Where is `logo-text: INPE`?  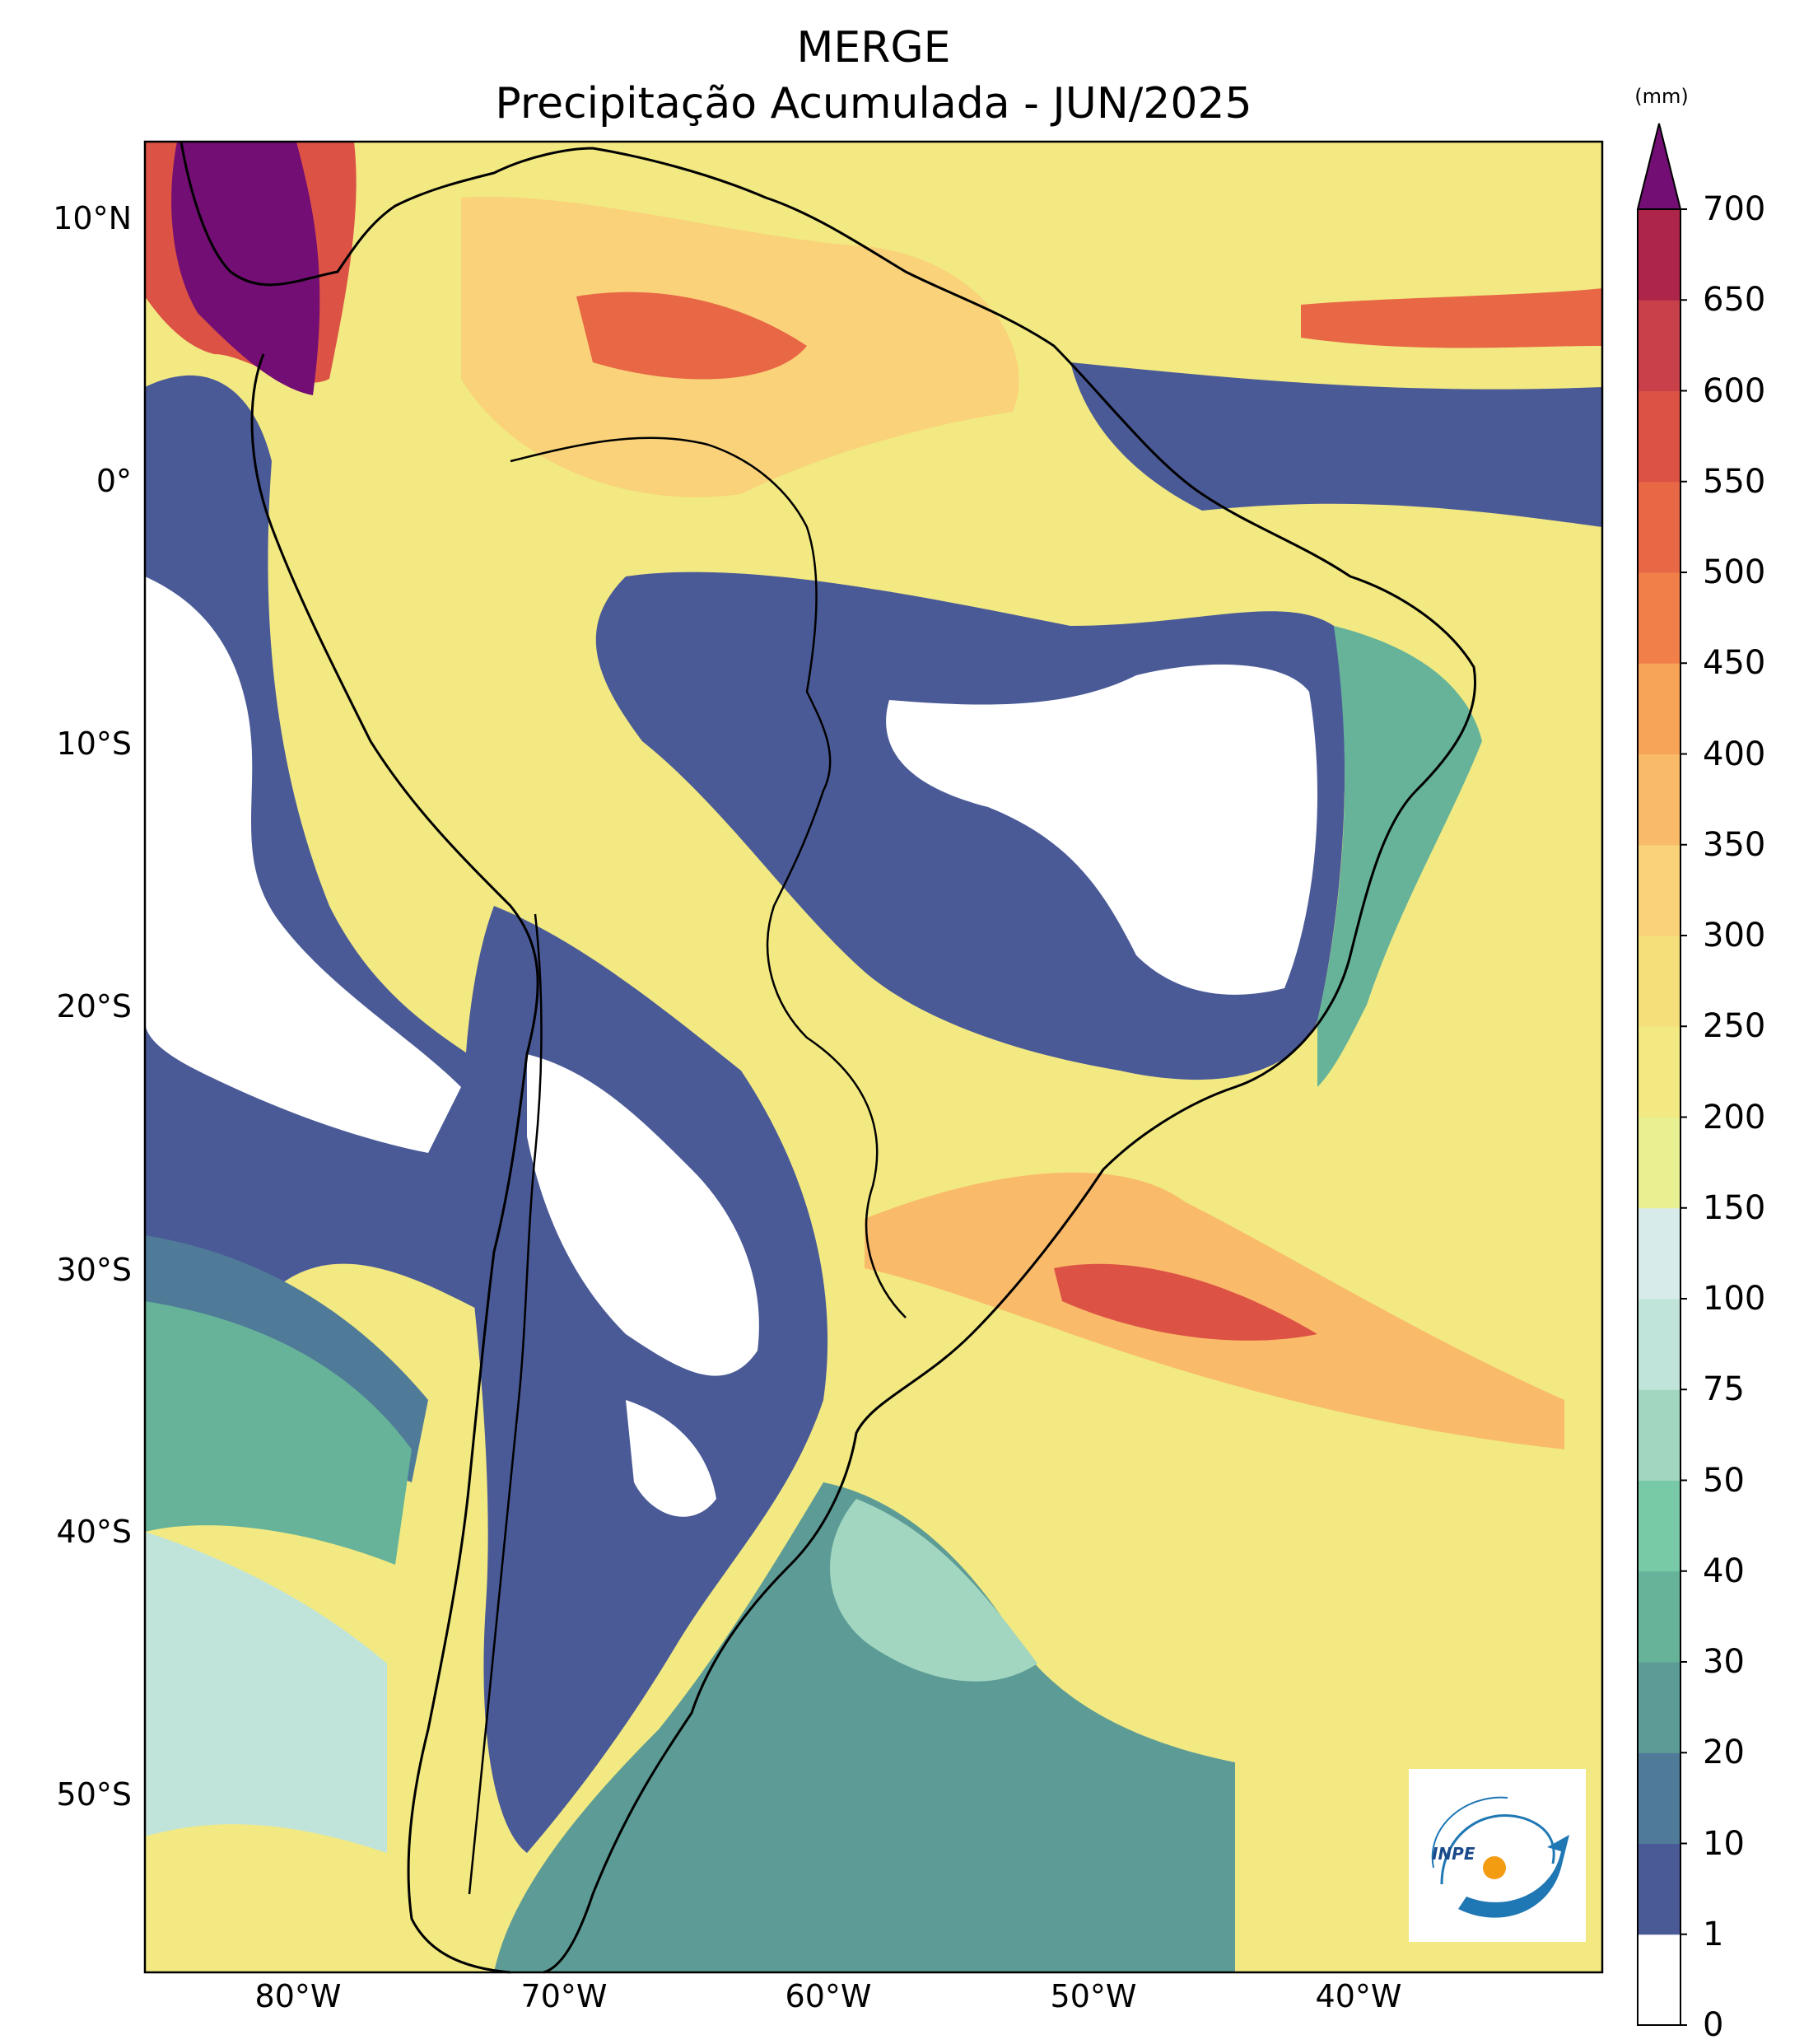
logo-text: INPE is located at coordinates (1453, 1854).